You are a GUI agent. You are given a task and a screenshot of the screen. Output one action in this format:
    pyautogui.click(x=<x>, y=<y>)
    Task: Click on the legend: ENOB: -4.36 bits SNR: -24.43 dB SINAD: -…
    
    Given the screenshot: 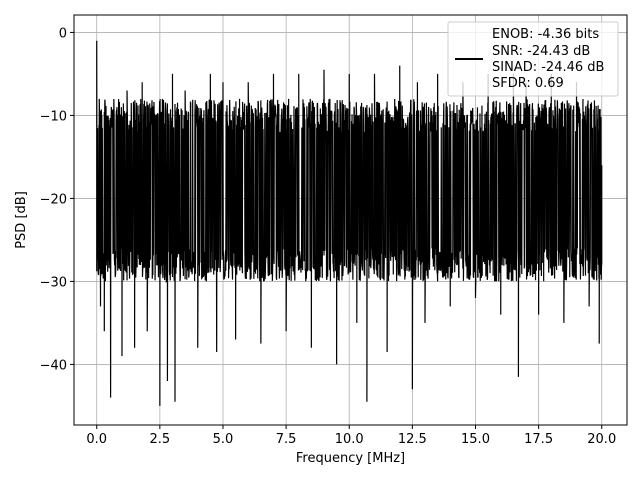 What is the action you would take?
    pyautogui.click(x=533, y=59)
    